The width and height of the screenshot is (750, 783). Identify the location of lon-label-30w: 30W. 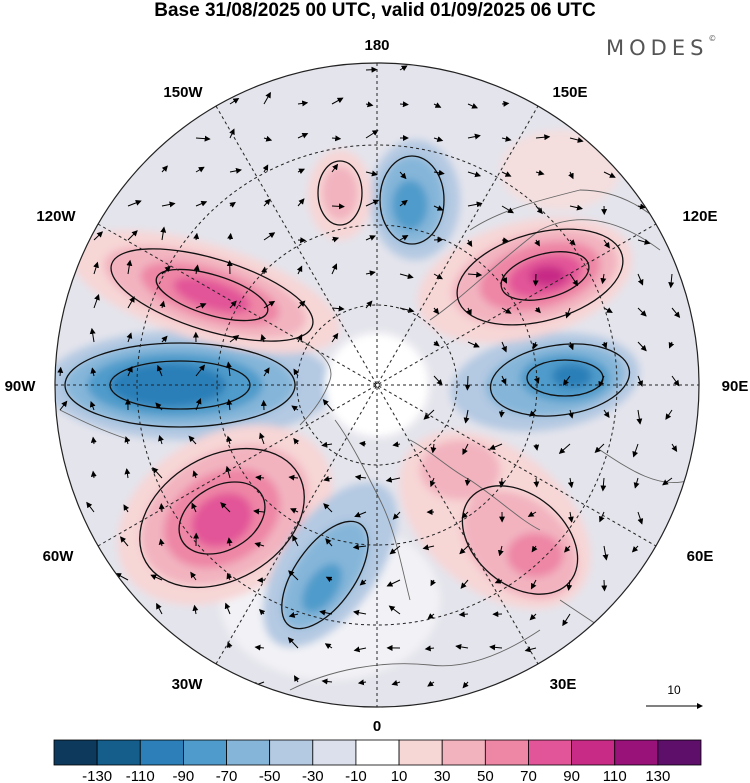
(188, 684).